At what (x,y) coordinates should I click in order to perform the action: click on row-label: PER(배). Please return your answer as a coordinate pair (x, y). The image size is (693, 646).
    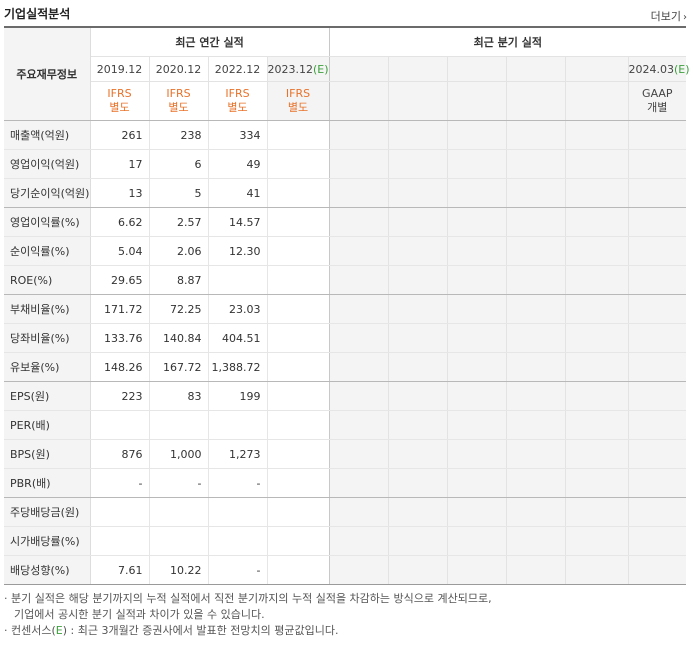
    Looking at the image, I should click on (47, 425).